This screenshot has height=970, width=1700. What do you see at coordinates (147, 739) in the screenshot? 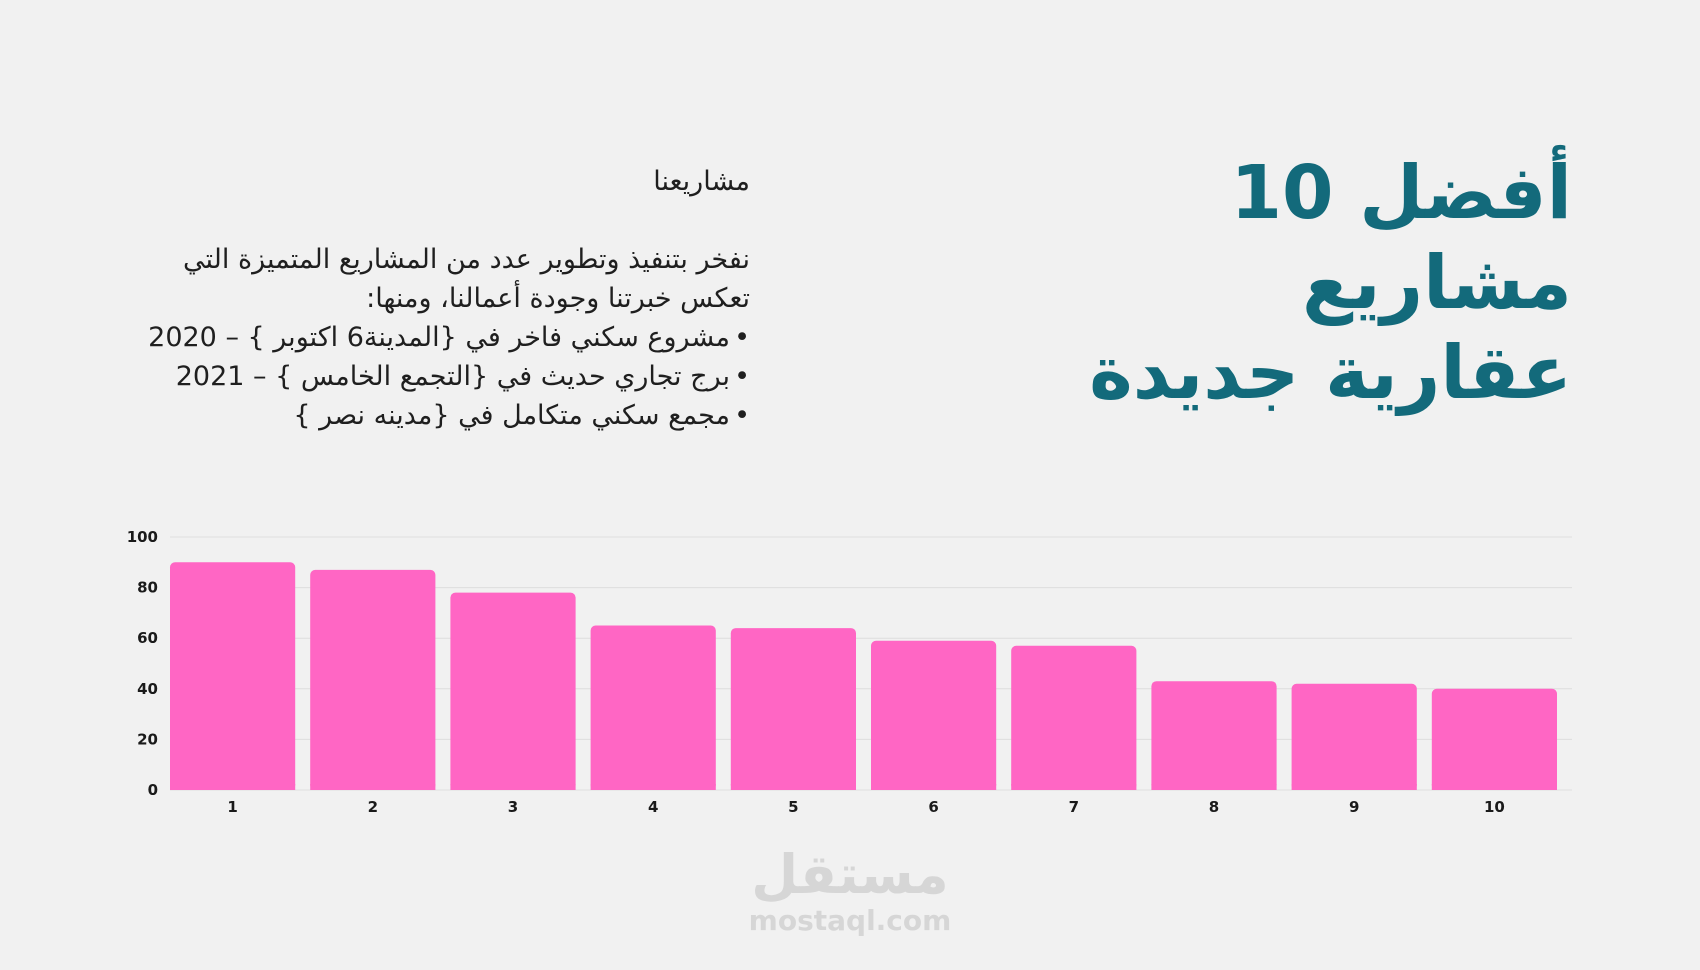
I see `y-tick-label: 20` at bounding box center [147, 739].